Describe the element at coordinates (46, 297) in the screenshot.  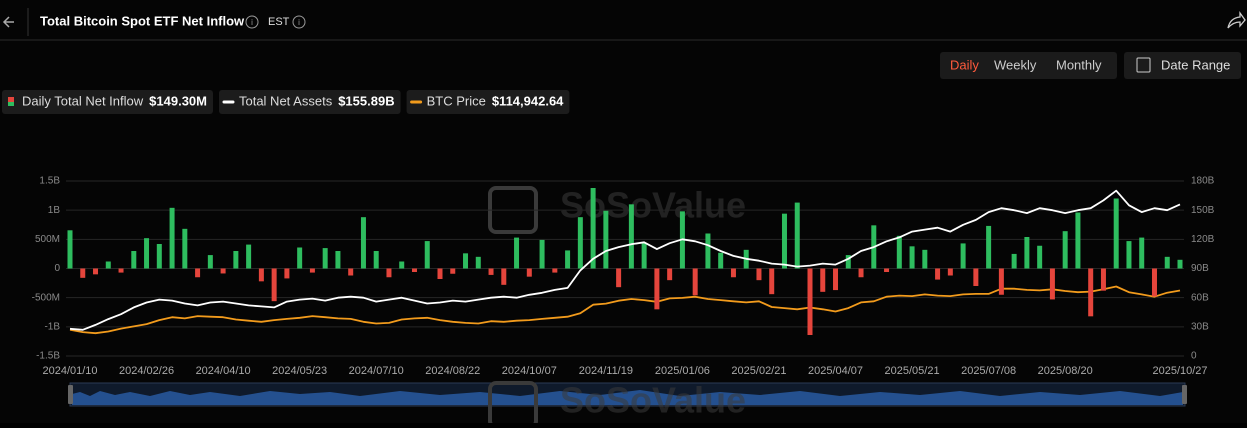
I see `y-tick-label: -500M` at that location.